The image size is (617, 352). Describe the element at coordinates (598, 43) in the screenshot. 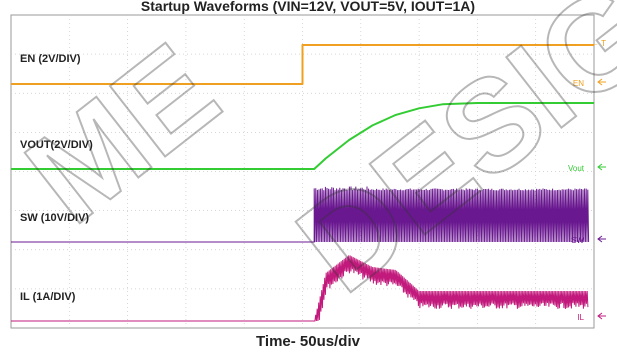

I see `trigger-marker: ← T` at that location.